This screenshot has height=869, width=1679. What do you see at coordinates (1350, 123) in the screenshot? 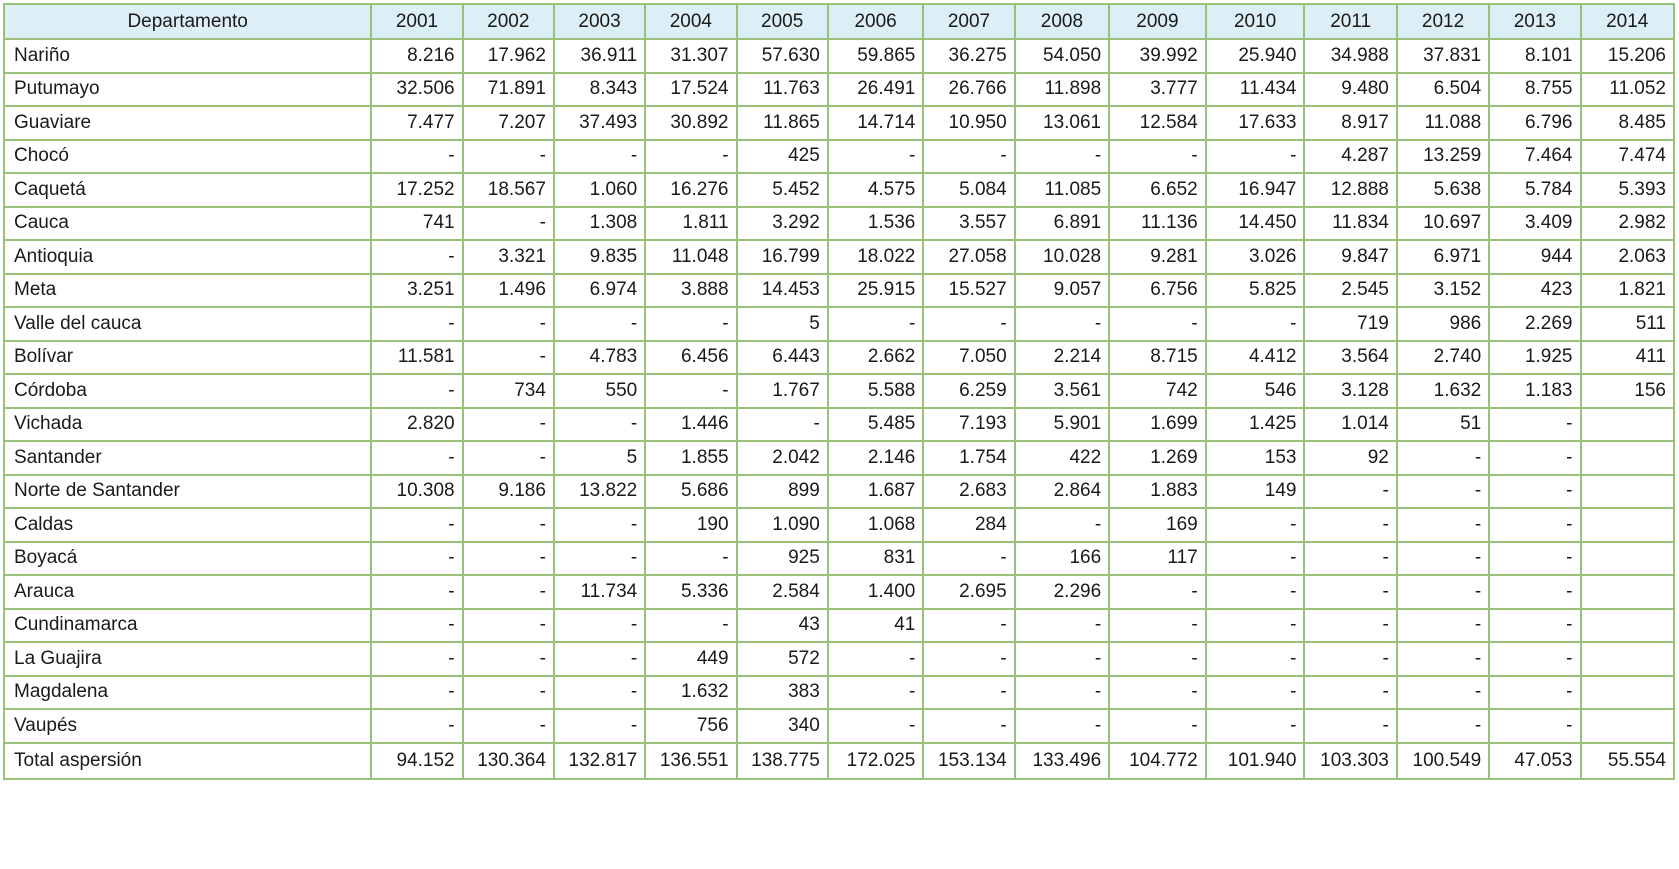
I see `value-cell: 8.917` at bounding box center [1350, 123].